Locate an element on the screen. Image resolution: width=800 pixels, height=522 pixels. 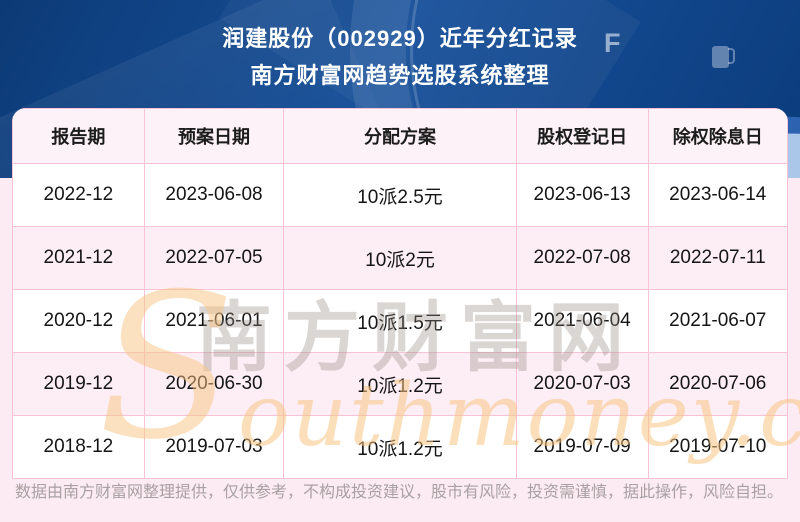
column-header-distribution-plan: 分配方案 is located at coordinates (400, 136).